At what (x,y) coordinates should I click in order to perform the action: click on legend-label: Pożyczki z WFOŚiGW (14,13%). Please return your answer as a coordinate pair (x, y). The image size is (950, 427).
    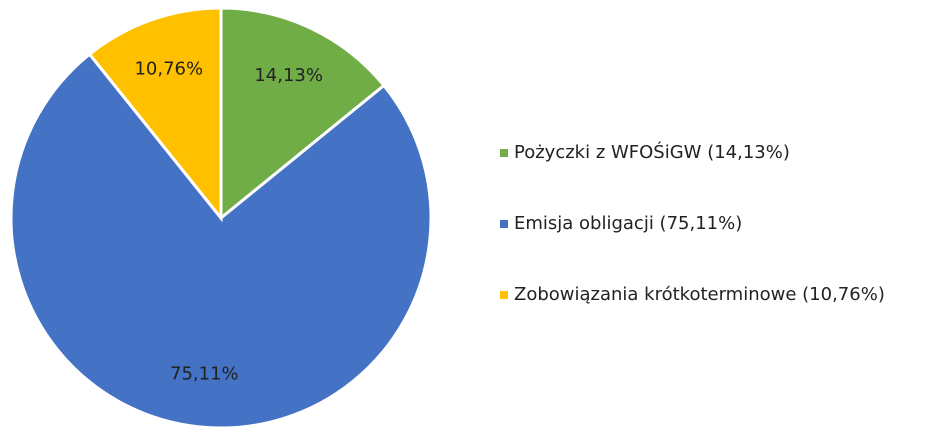
    Looking at the image, I should click on (652, 152).